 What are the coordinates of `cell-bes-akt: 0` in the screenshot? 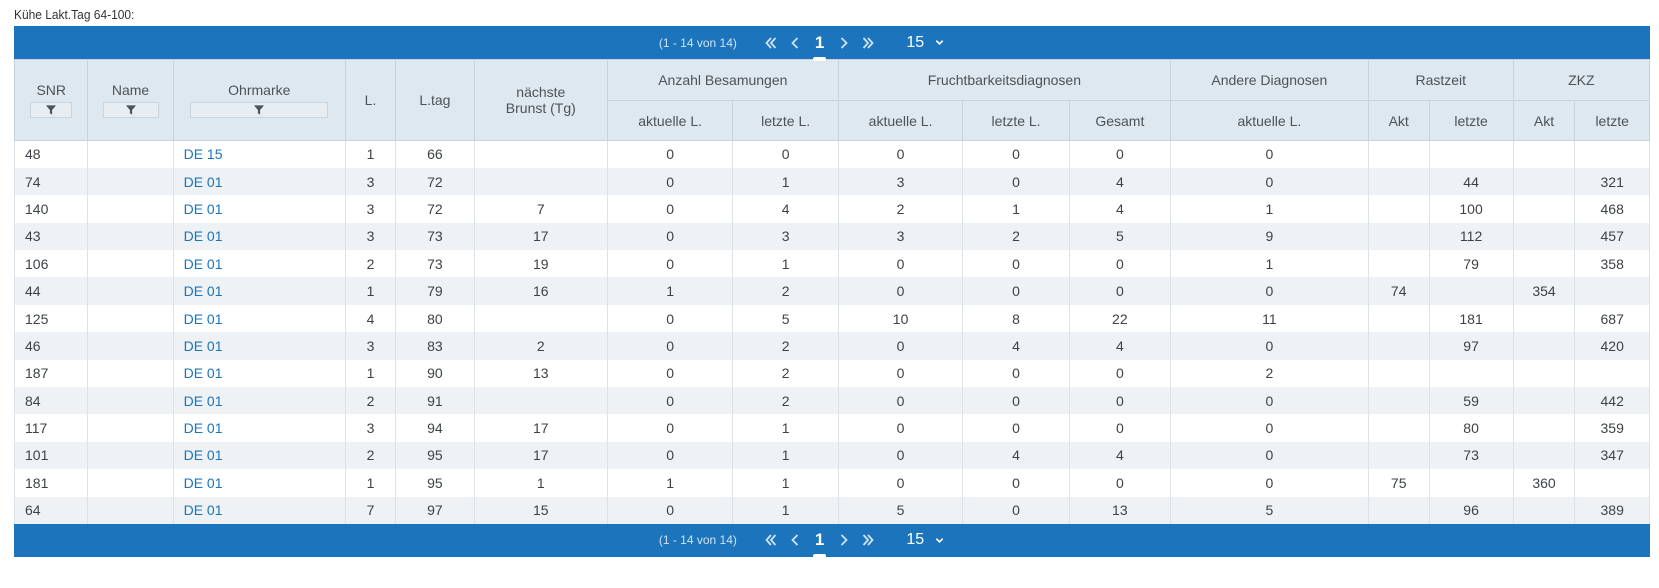 It's located at (670, 510).